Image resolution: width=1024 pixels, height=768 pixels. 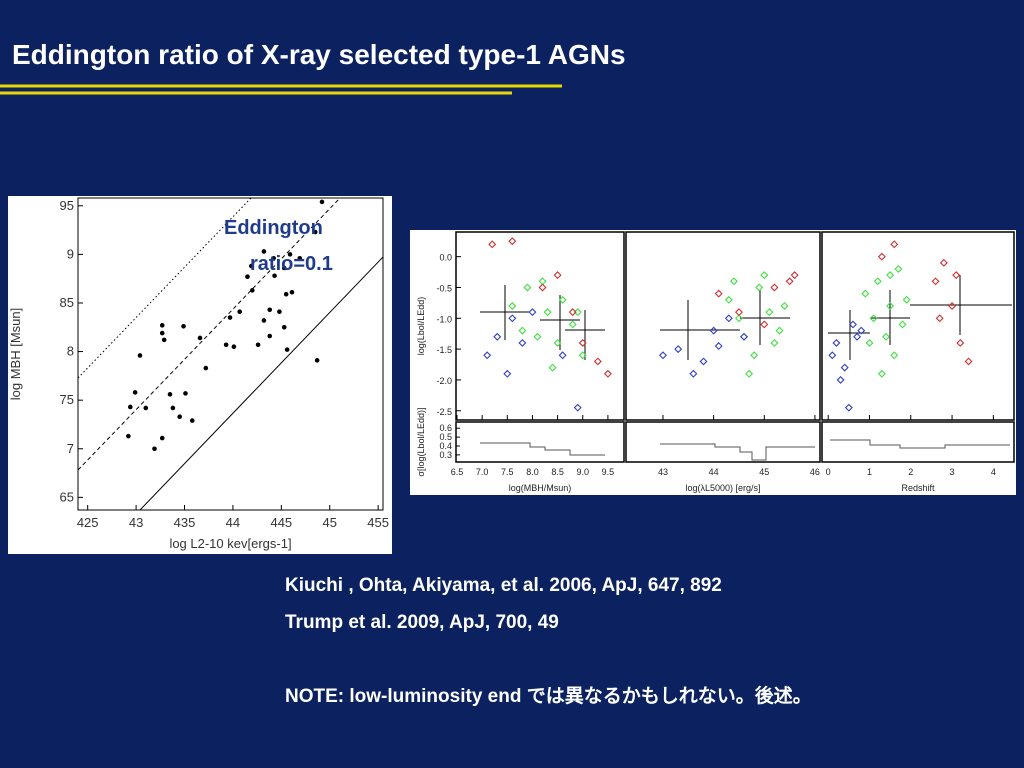 What do you see at coordinates (445, 258) in the screenshot?
I see `y-tick-label: 0.0` at bounding box center [445, 258].